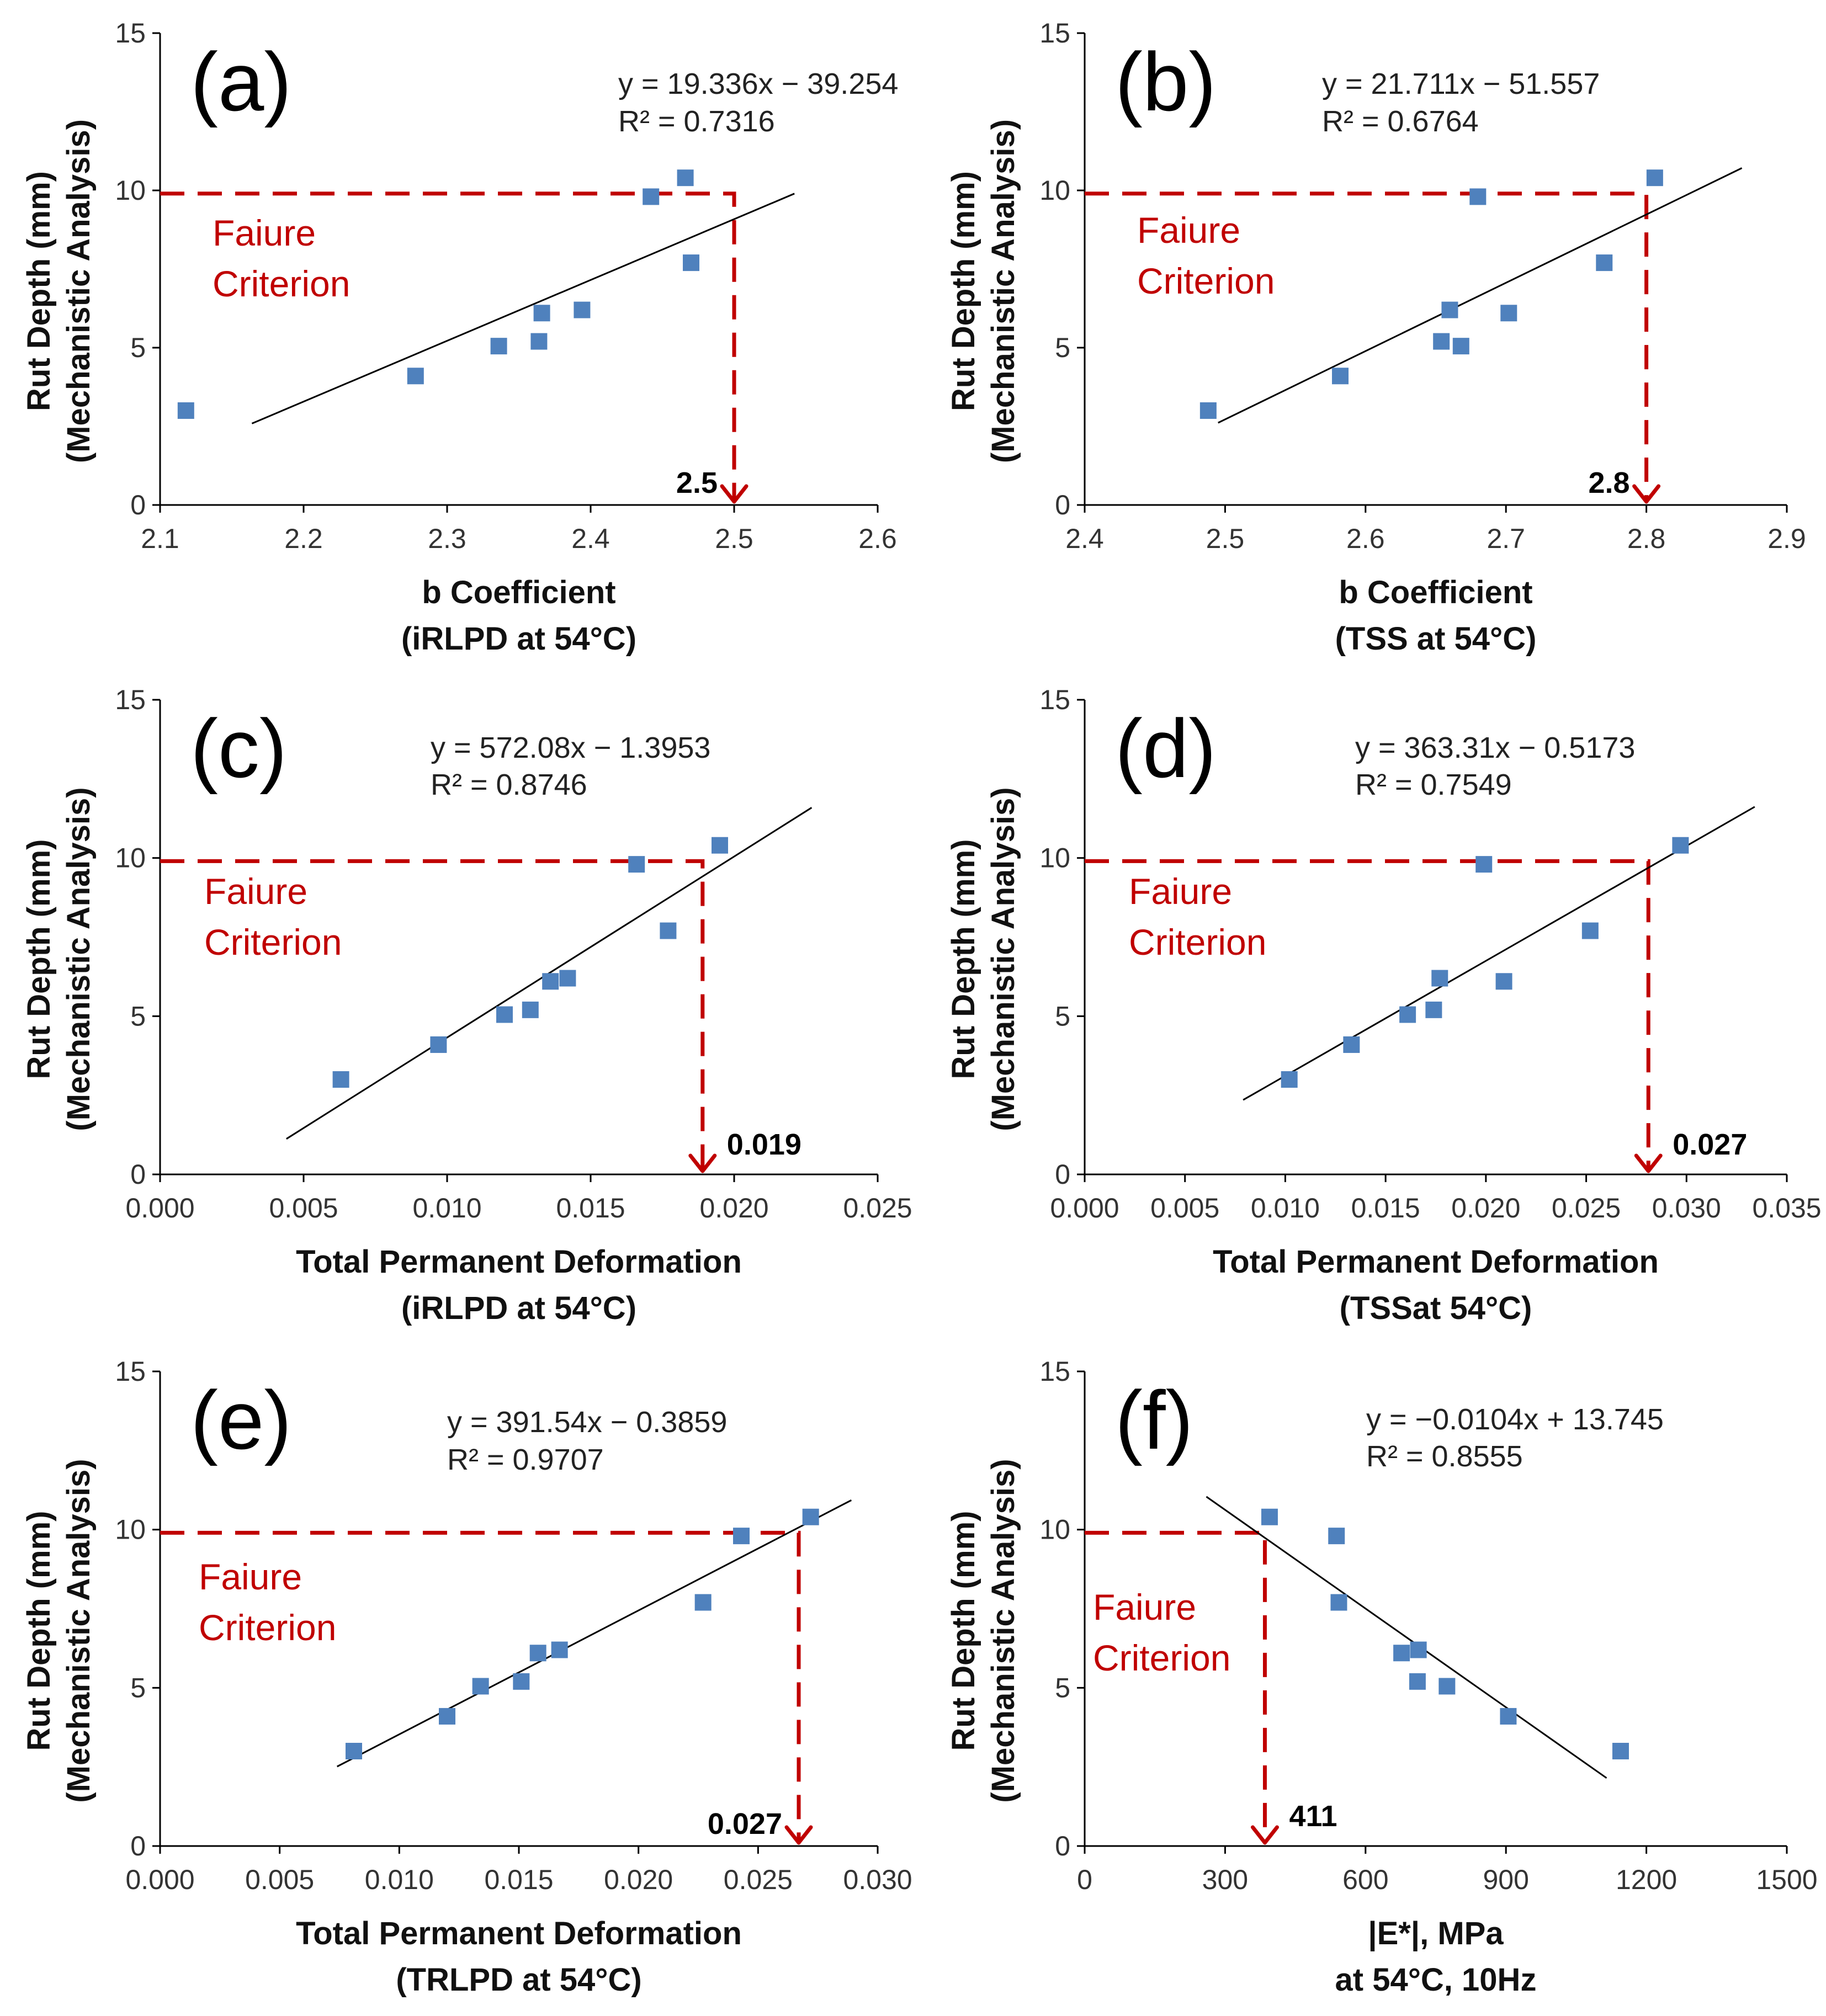 The height and width of the screenshot is (2016, 1826). I want to click on r-squared: R² = 0.8746, so click(509, 784).